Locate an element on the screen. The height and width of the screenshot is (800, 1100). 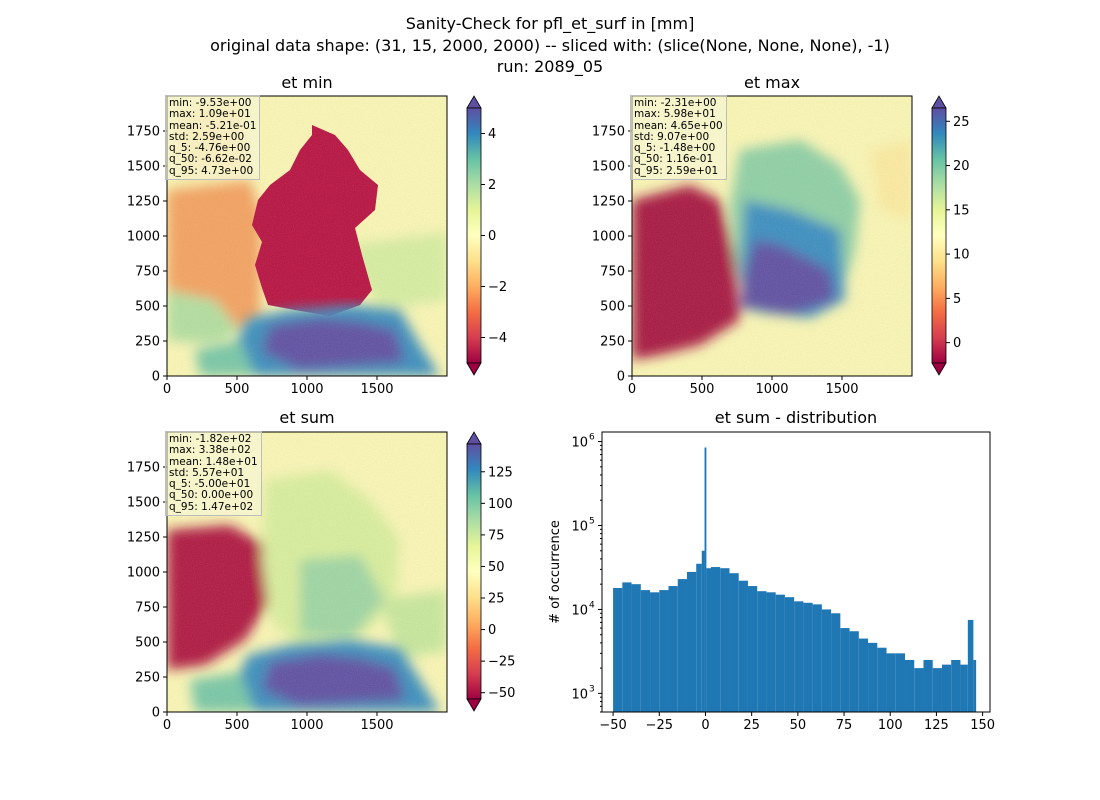
figure-suptitle-line1: Sanity-Check for pfl_et_surf in [mm] is located at coordinates (550, 23).